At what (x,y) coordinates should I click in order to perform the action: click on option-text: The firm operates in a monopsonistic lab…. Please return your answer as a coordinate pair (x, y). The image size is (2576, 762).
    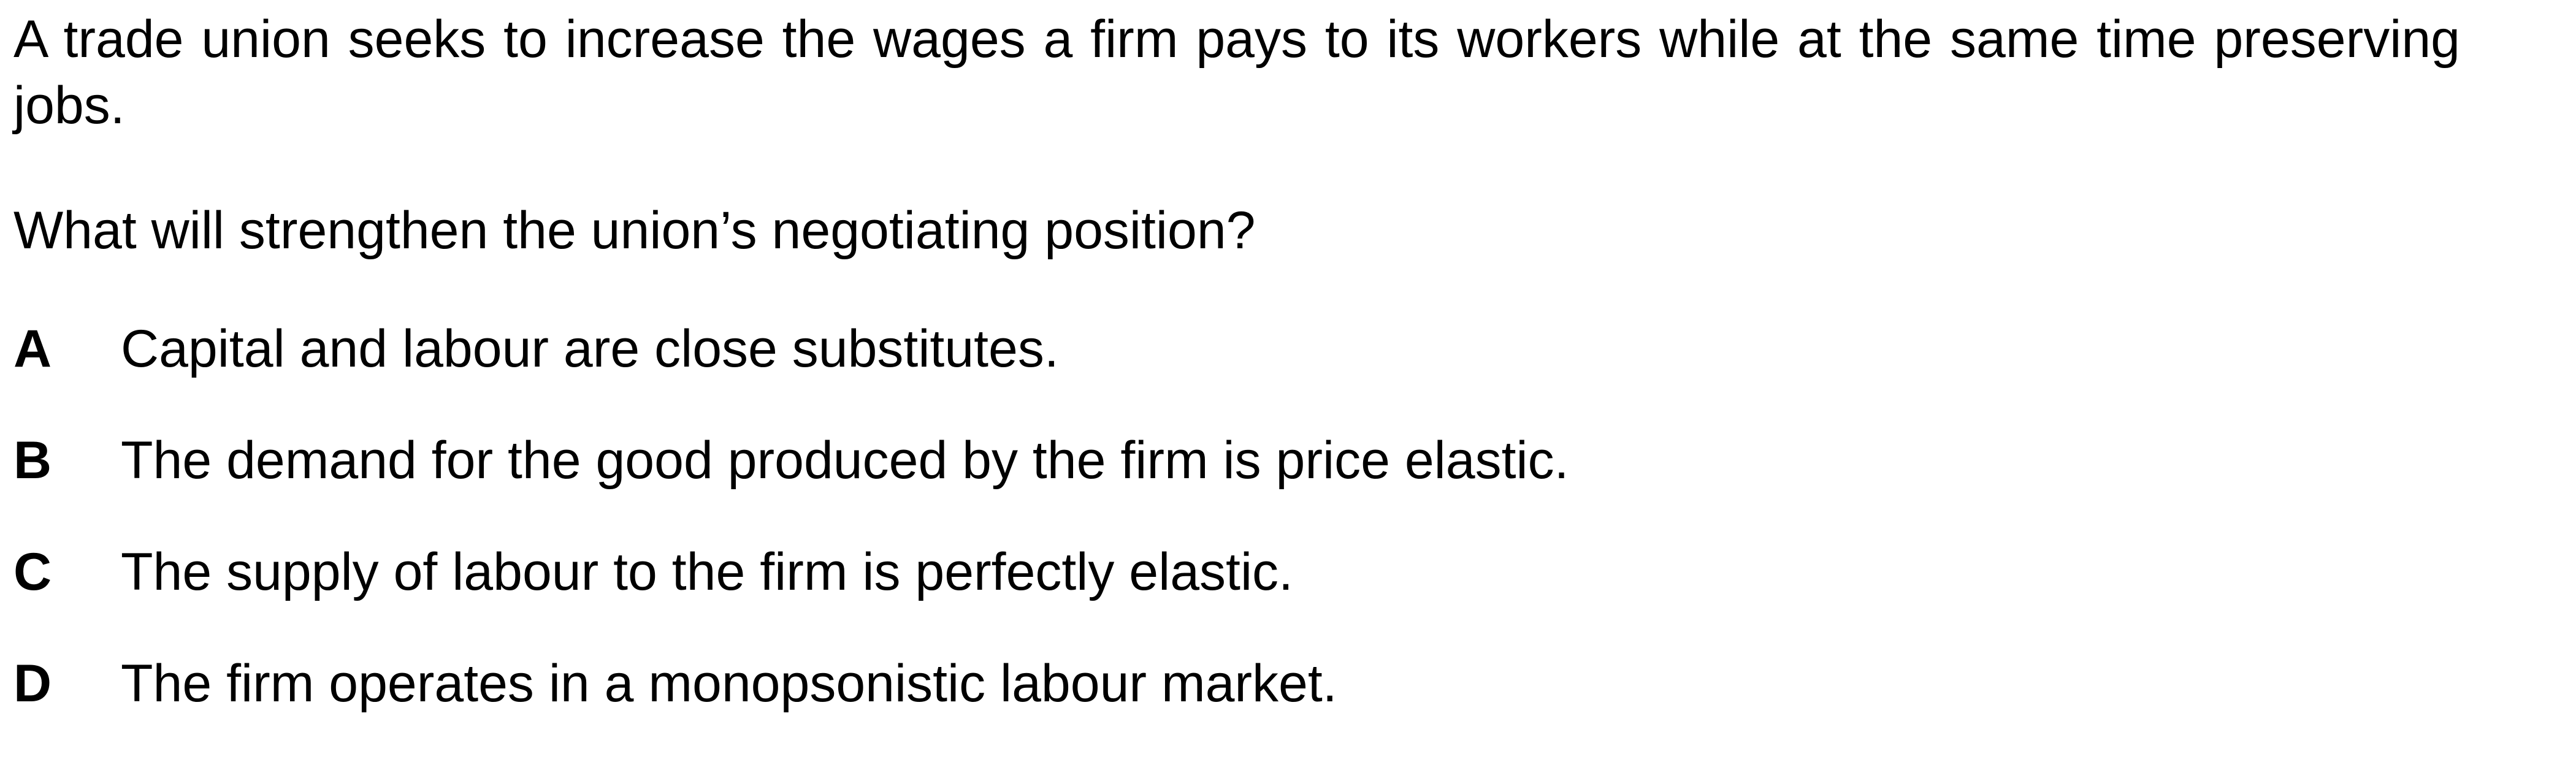
    Looking at the image, I should click on (729, 683).